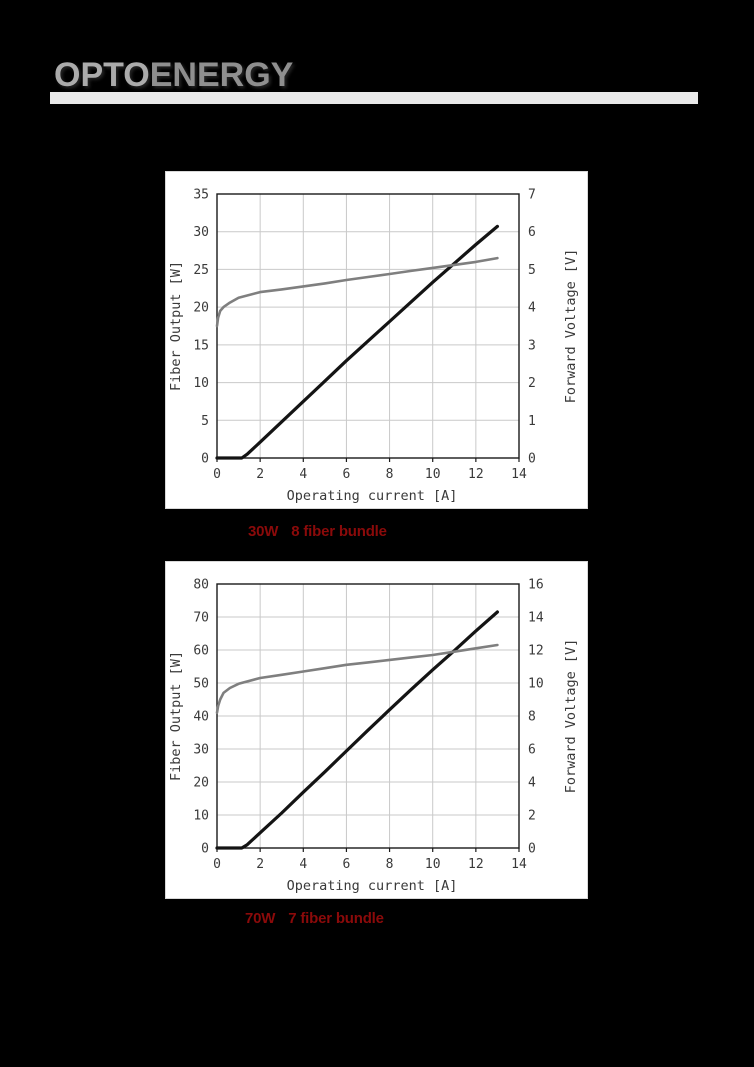  I want to click on caption-70w-bundle: 70W 7 fiber bundle, so click(314, 918).